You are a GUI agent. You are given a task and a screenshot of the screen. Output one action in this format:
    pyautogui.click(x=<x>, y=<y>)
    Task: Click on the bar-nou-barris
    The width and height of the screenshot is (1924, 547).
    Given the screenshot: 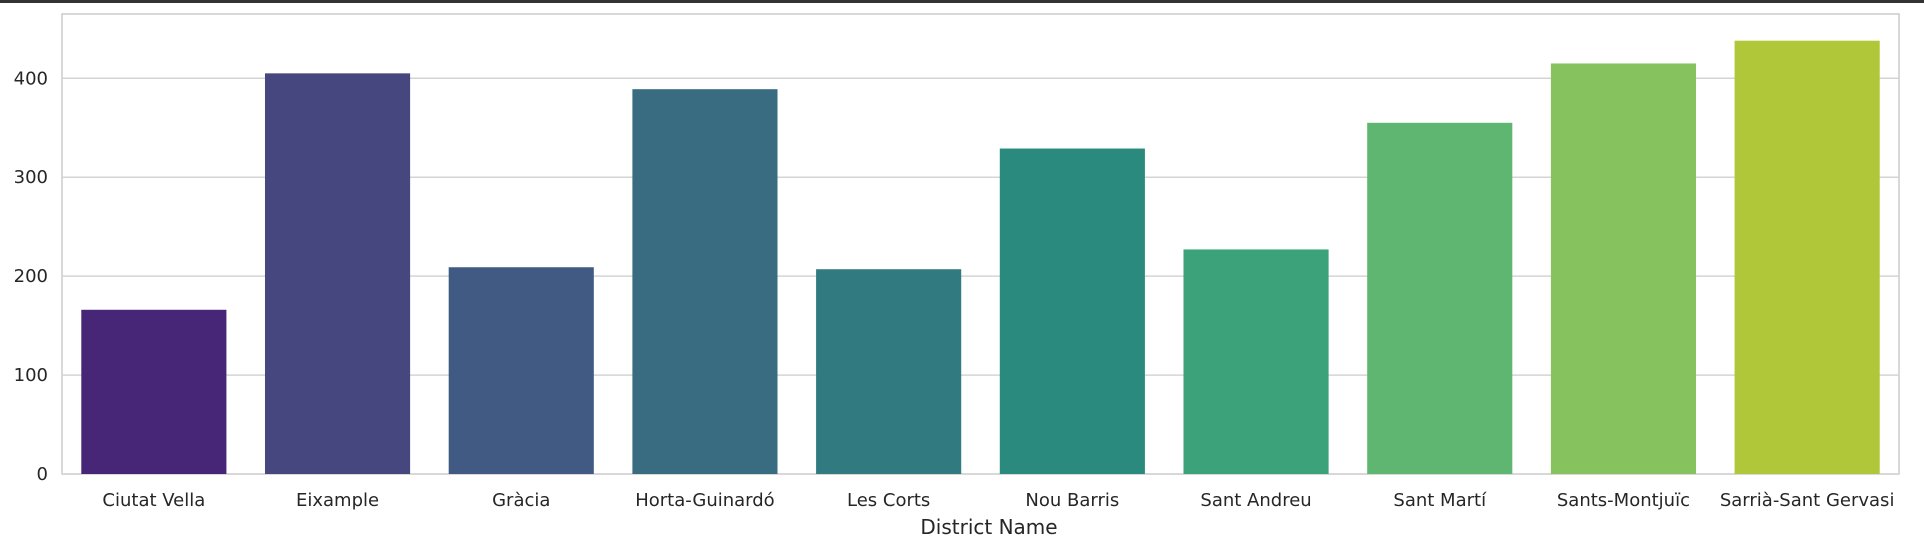 What is the action you would take?
    pyautogui.click(x=1072, y=311)
    